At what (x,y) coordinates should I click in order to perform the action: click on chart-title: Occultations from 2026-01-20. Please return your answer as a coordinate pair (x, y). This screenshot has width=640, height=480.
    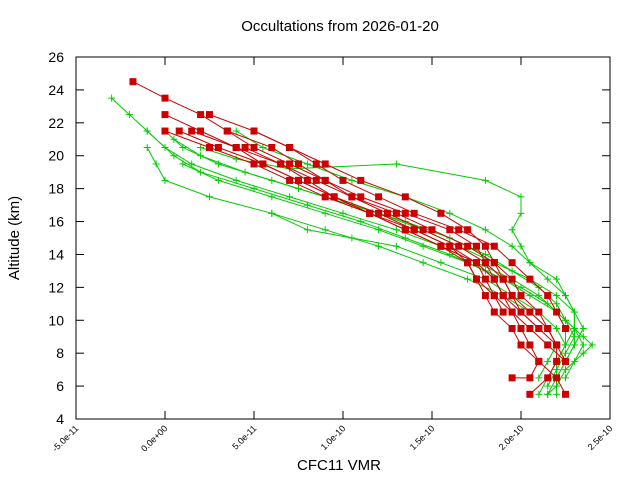
    Looking at the image, I should click on (340, 26).